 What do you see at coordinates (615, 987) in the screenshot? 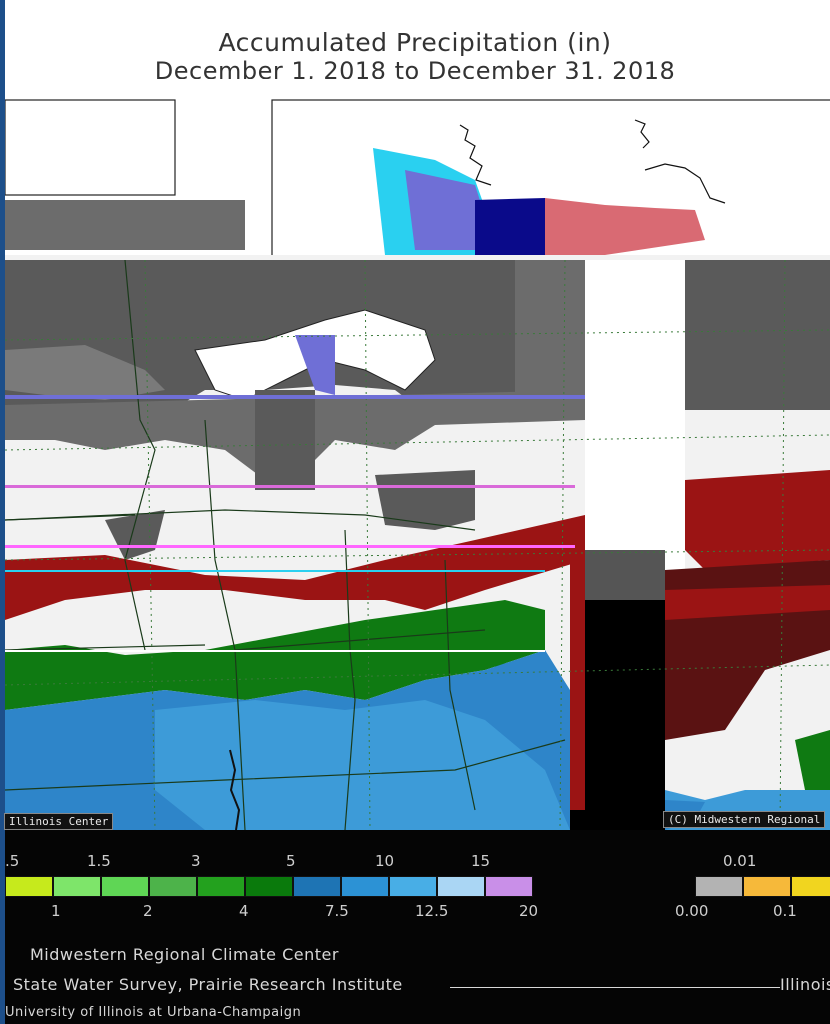
I see `credit-rule` at bounding box center [615, 987].